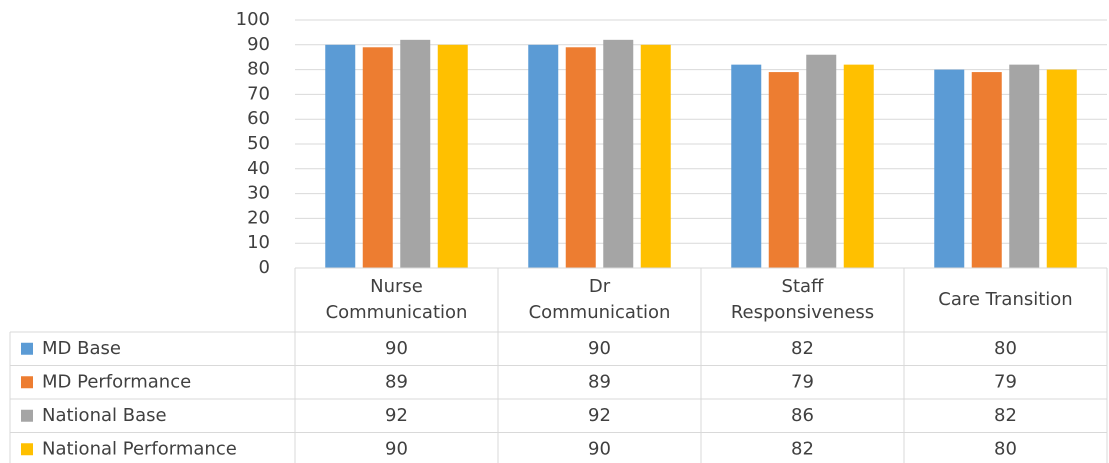  I want to click on table-value: 86, so click(802, 415).